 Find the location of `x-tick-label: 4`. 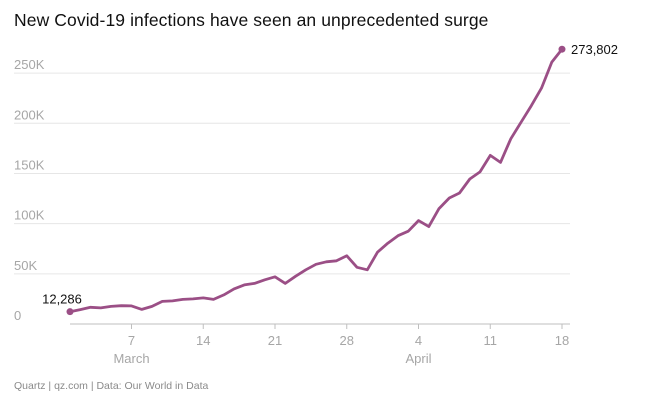

x-tick-label: 4 is located at coordinates (418, 340).